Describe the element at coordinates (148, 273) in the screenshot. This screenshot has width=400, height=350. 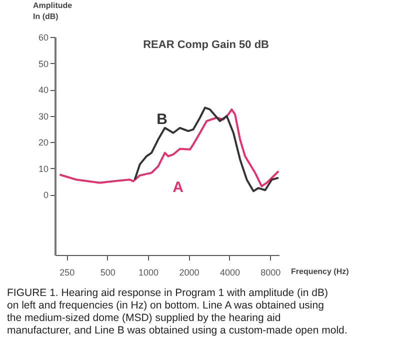
I see `x-tick-label: 1000` at that location.